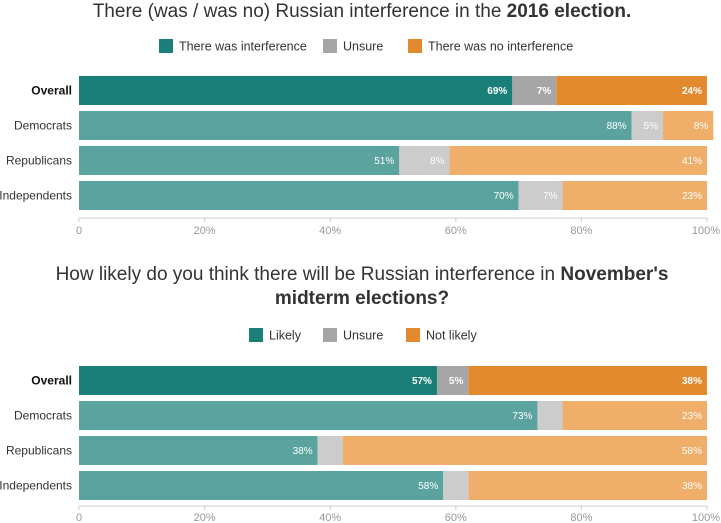  Describe the element at coordinates (239, 160) in the screenshot. I see `bar-republicans-there-was-interference` at that location.